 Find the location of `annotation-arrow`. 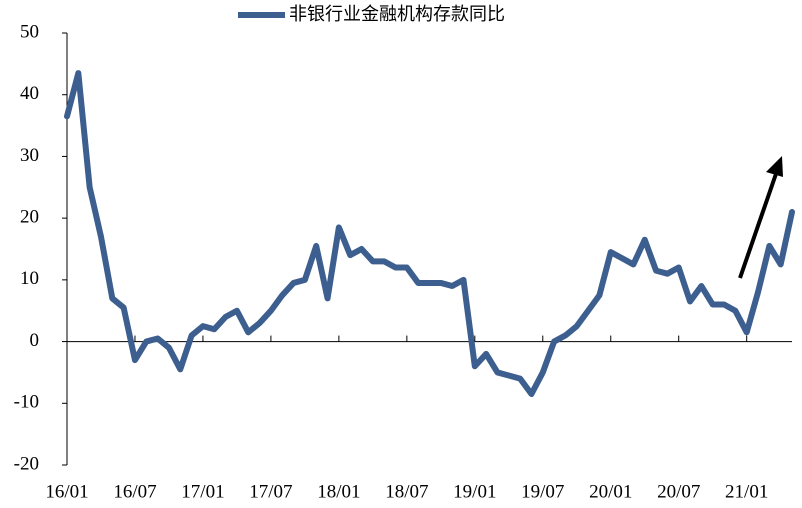

annotation-arrow is located at coordinates (759, 223).